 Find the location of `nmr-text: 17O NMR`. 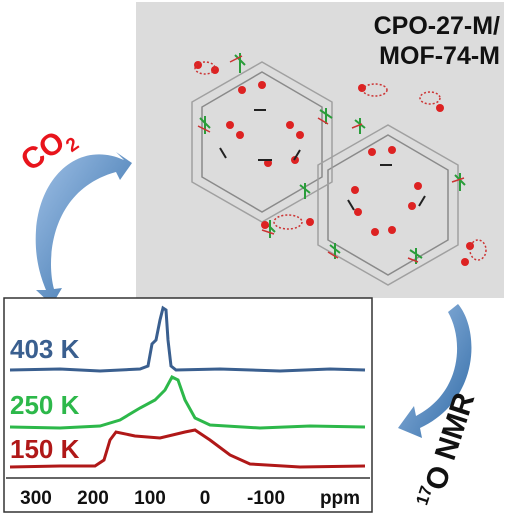

nmr-text: 17O NMR is located at coordinates (446, 450).